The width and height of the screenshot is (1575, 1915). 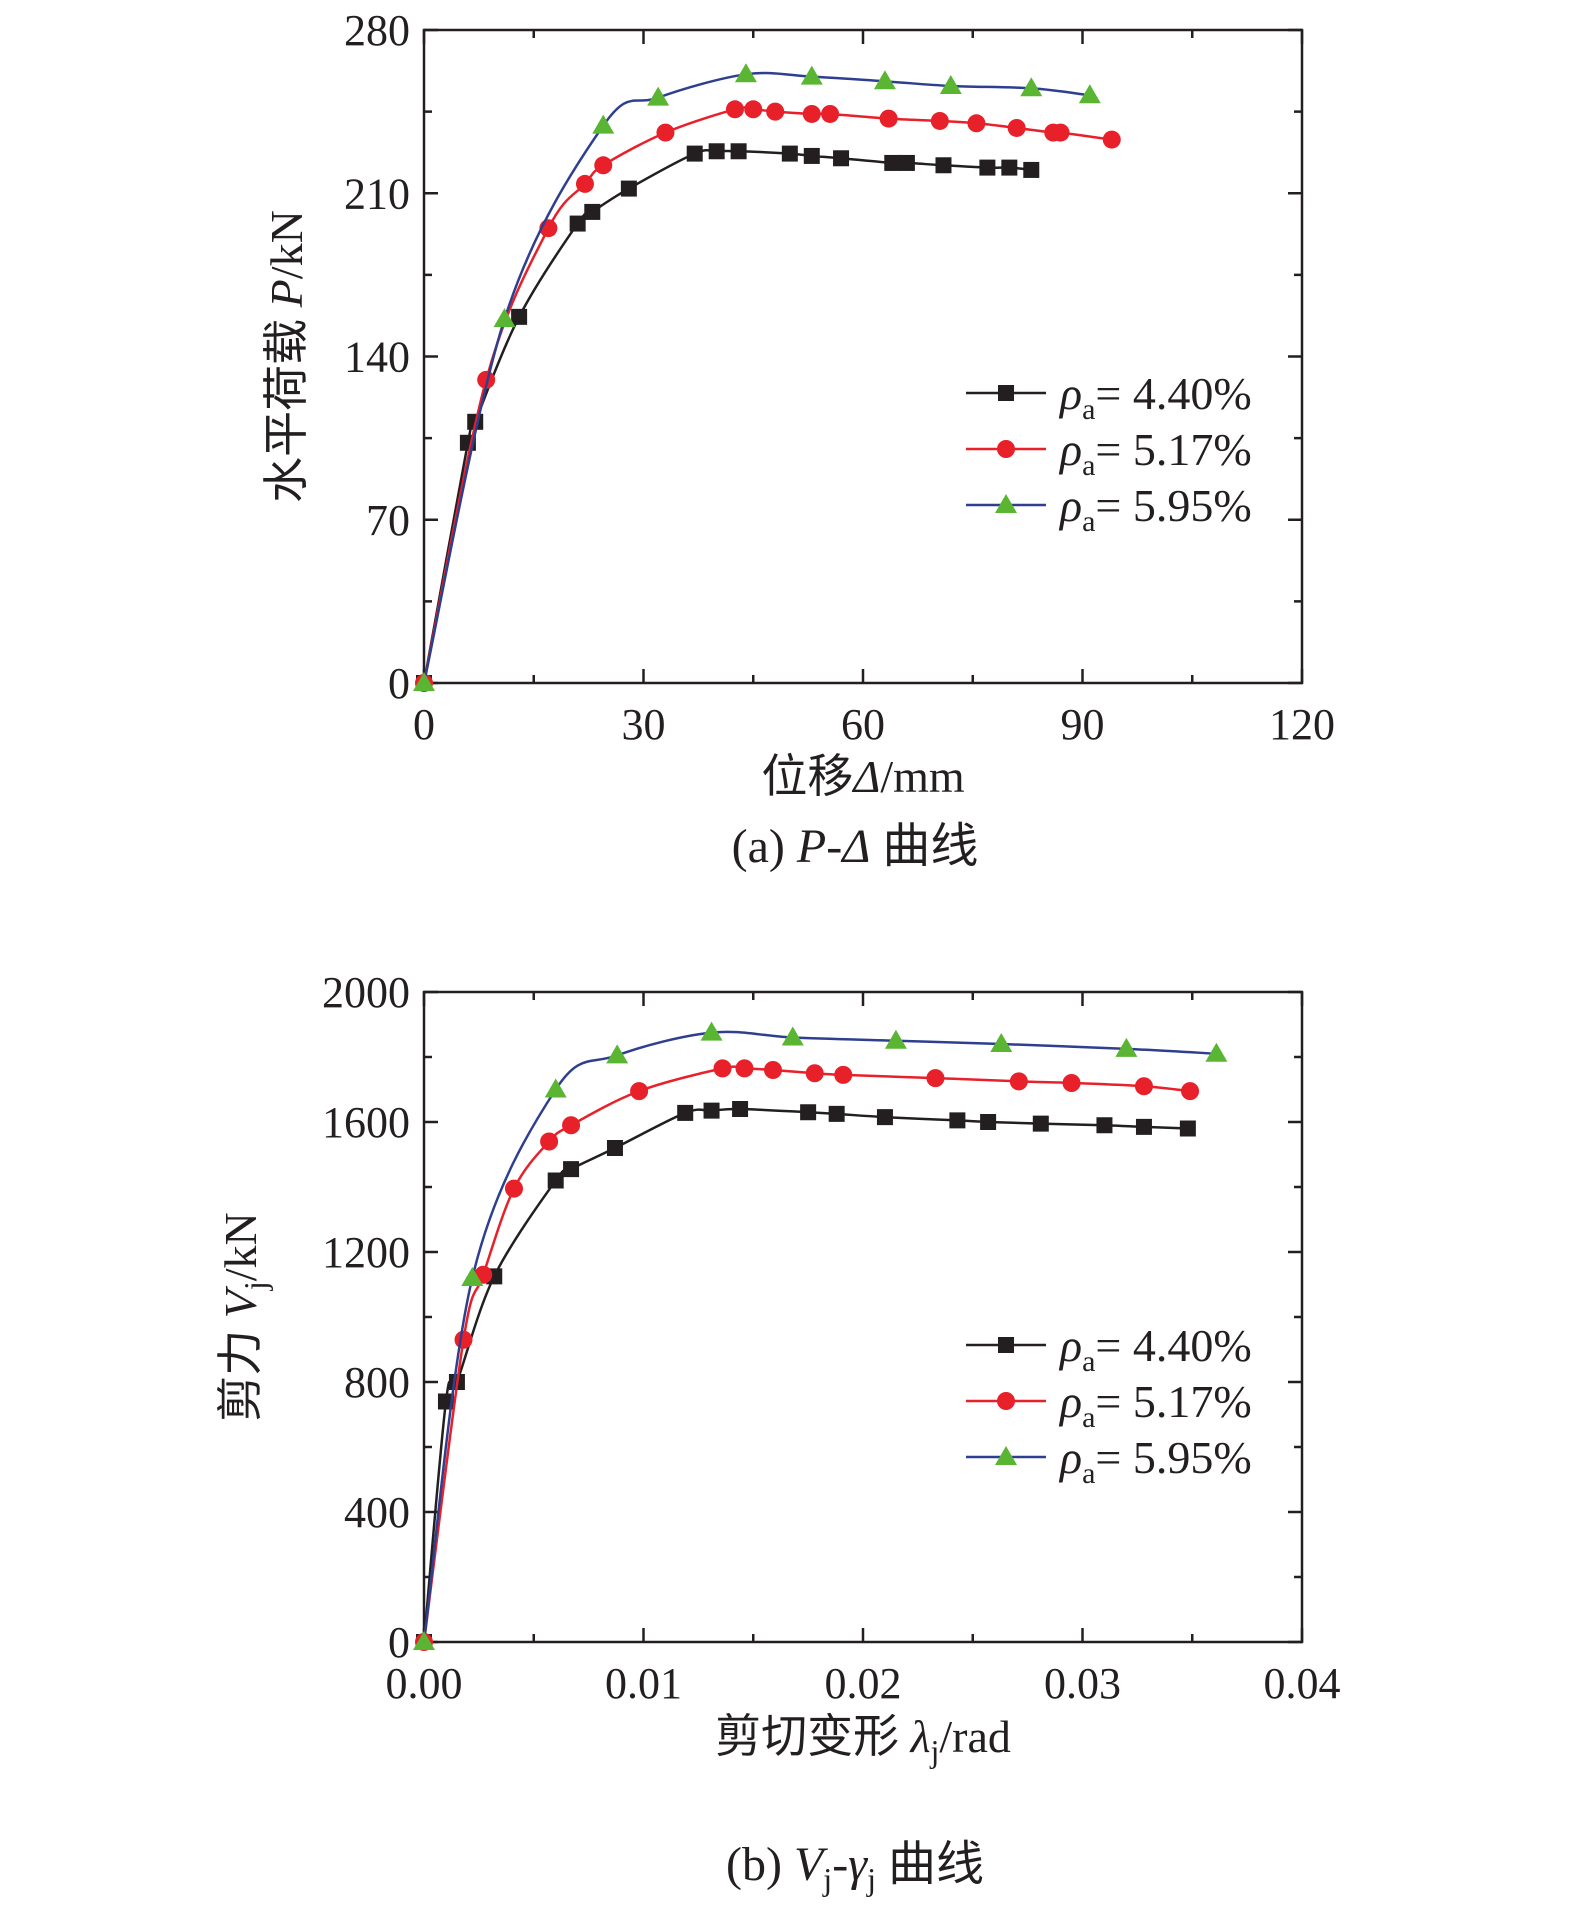 I want to click on x-tick-label: 0.02, so click(x=863, y=1683).